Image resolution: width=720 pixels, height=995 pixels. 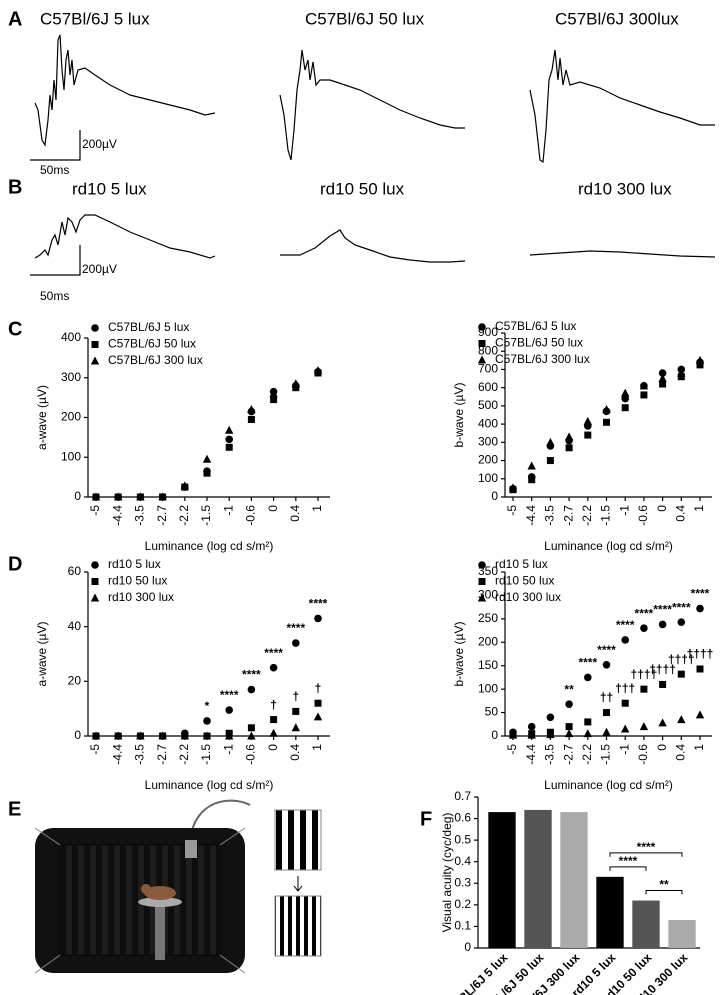 What do you see at coordinates (488, 641) in the screenshot?
I see `y-tick-label: 200` at bounding box center [488, 641].